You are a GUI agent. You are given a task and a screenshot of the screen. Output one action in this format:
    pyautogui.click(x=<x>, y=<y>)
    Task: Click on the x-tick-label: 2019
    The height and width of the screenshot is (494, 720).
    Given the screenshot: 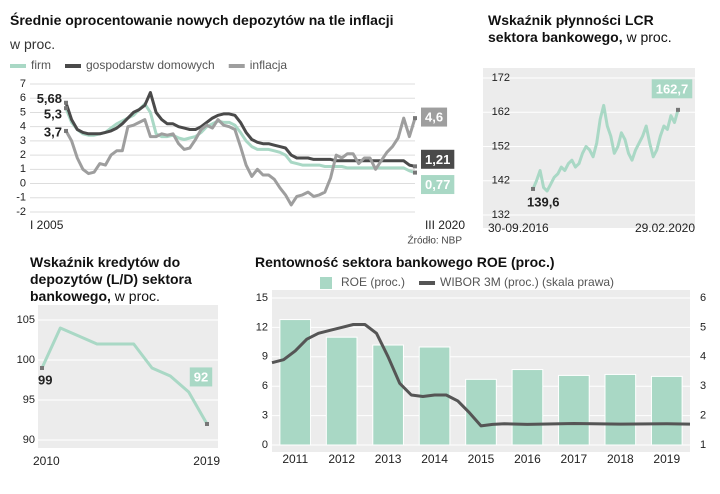 What is the action you would take?
    pyautogui.click(x=666, y=459)
    